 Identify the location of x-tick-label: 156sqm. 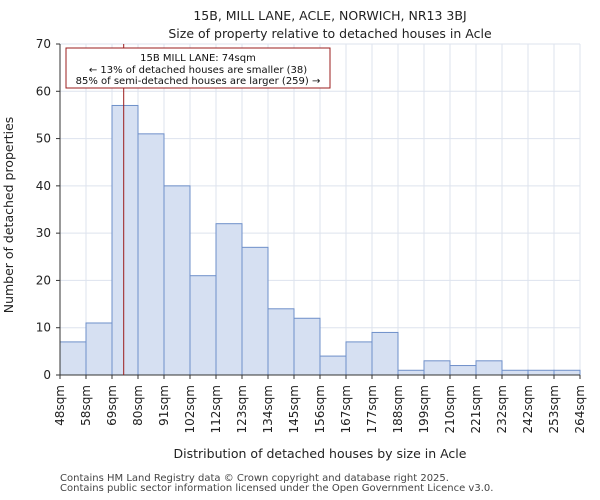
(320, 409).